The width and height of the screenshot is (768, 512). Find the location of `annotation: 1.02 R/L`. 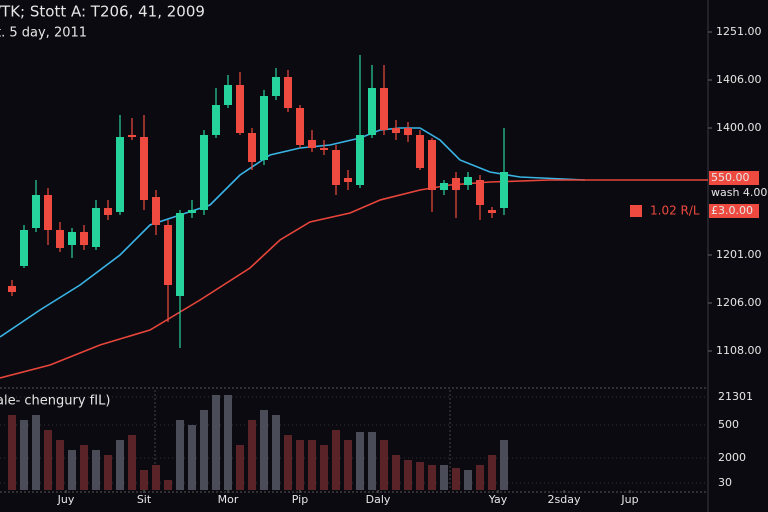

annotation: 1.02 R/L is located at coordinates (675, 211).